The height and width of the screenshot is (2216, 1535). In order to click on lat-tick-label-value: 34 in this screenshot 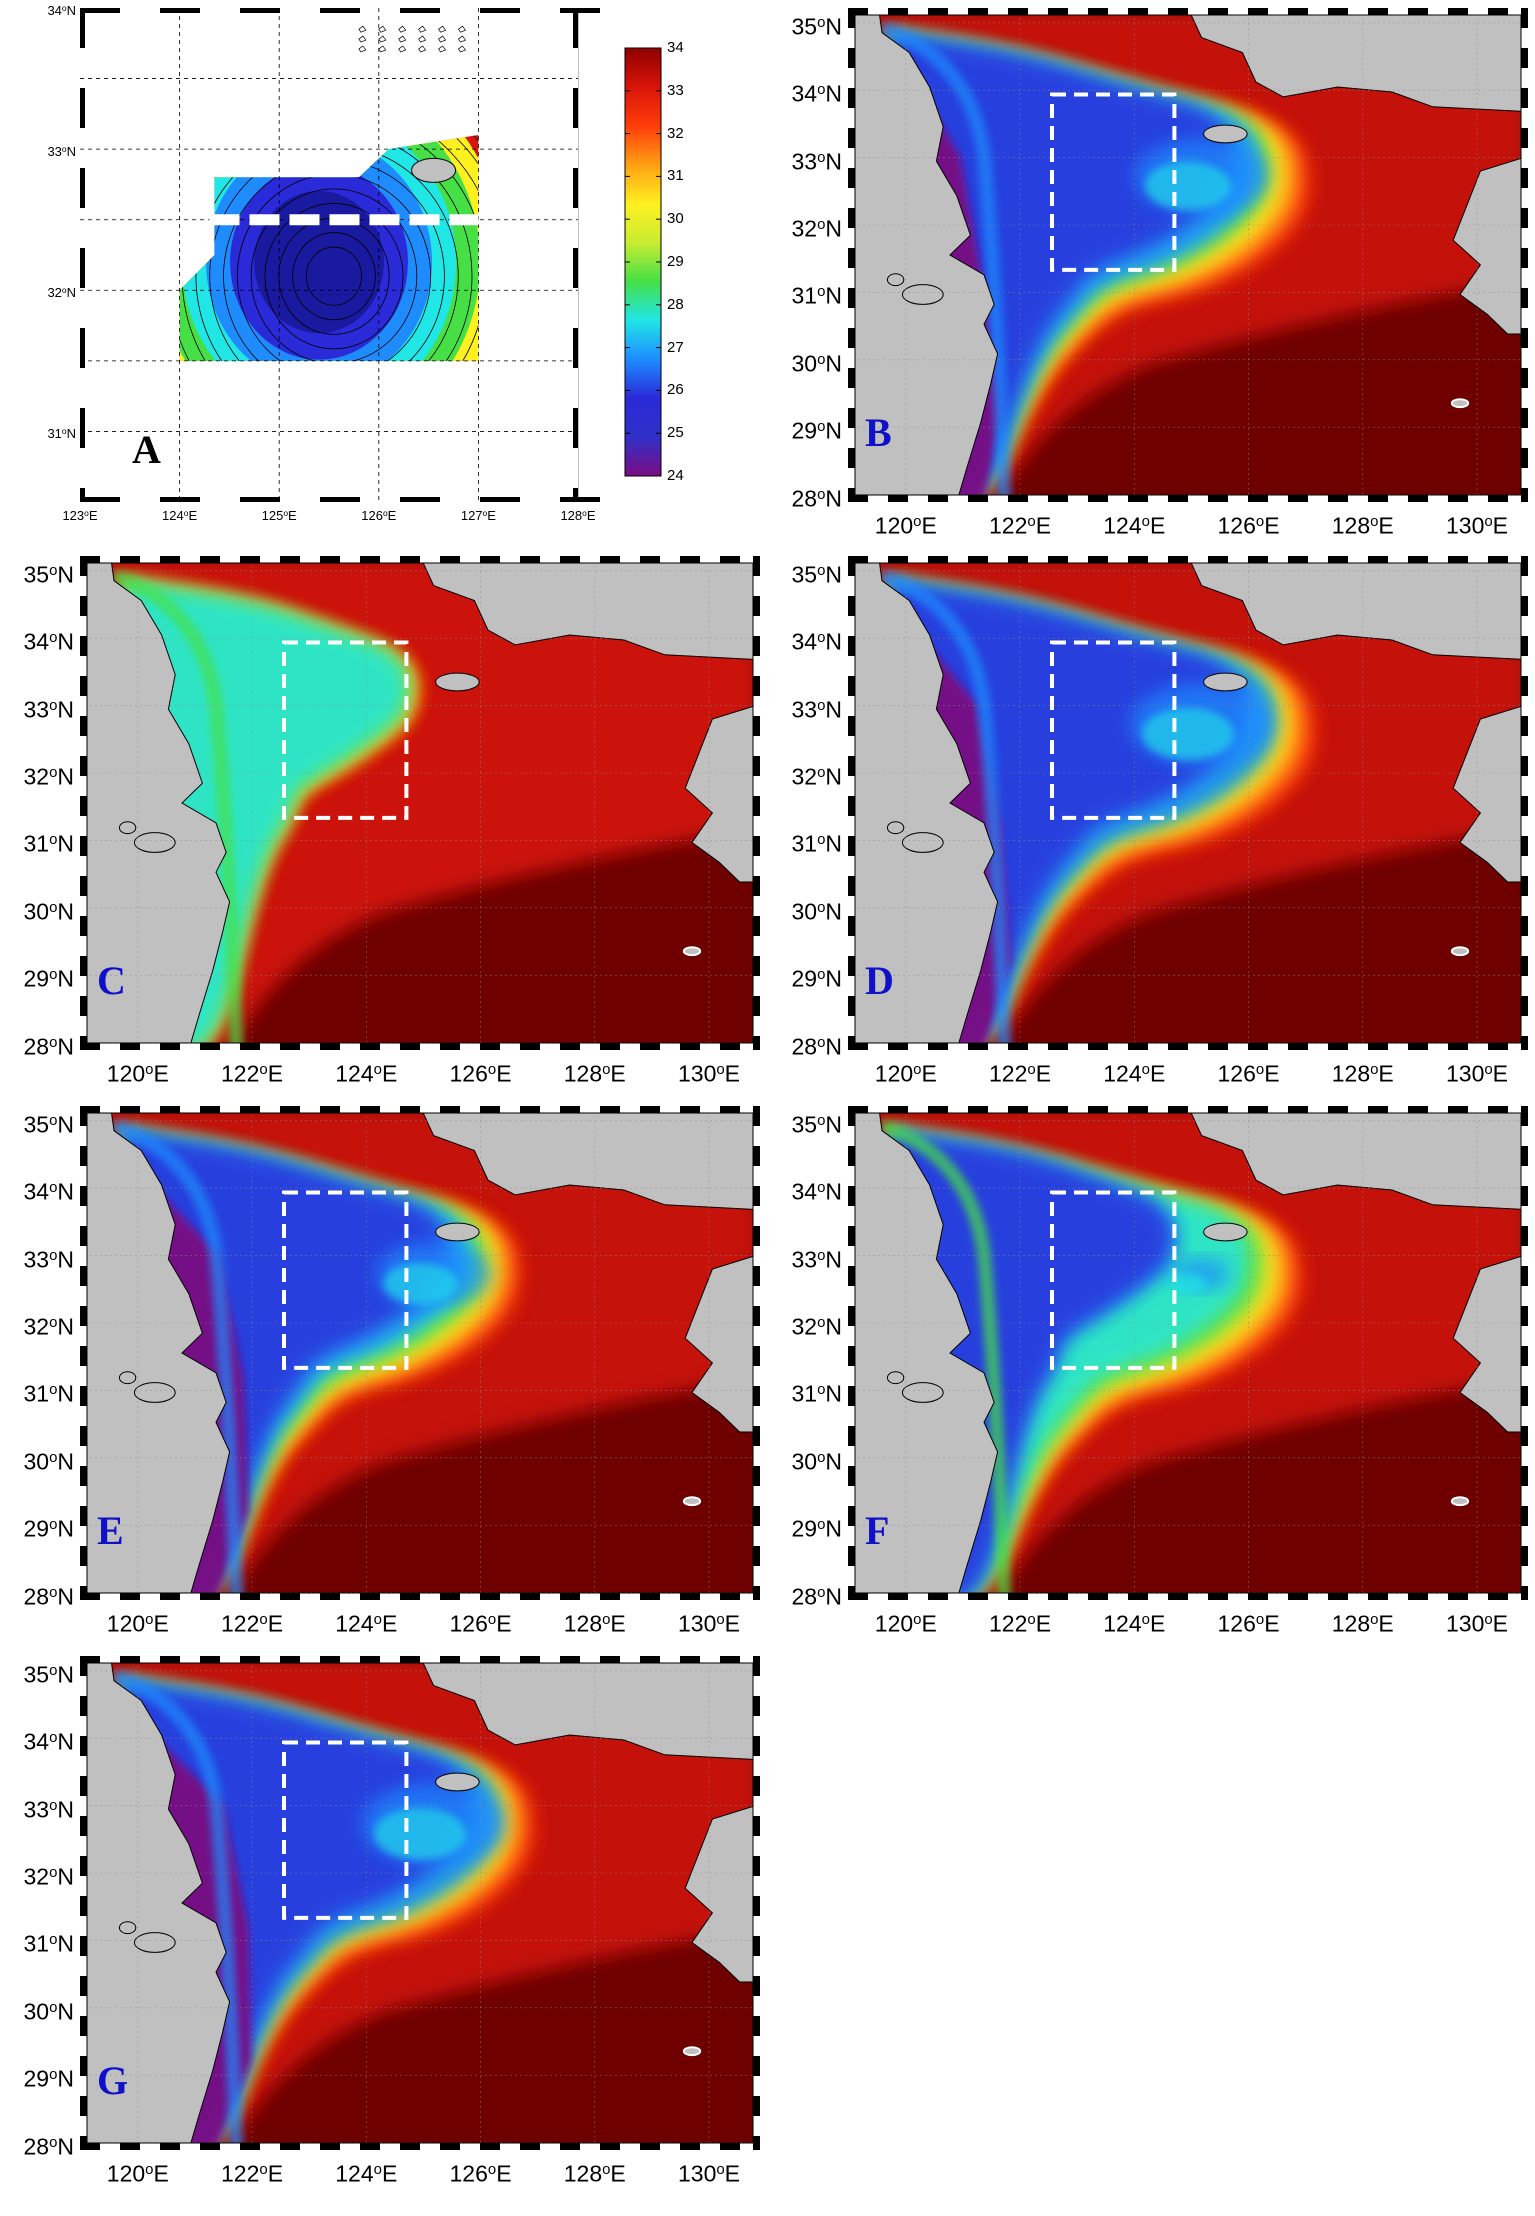, I will do `click(804, 641)`.